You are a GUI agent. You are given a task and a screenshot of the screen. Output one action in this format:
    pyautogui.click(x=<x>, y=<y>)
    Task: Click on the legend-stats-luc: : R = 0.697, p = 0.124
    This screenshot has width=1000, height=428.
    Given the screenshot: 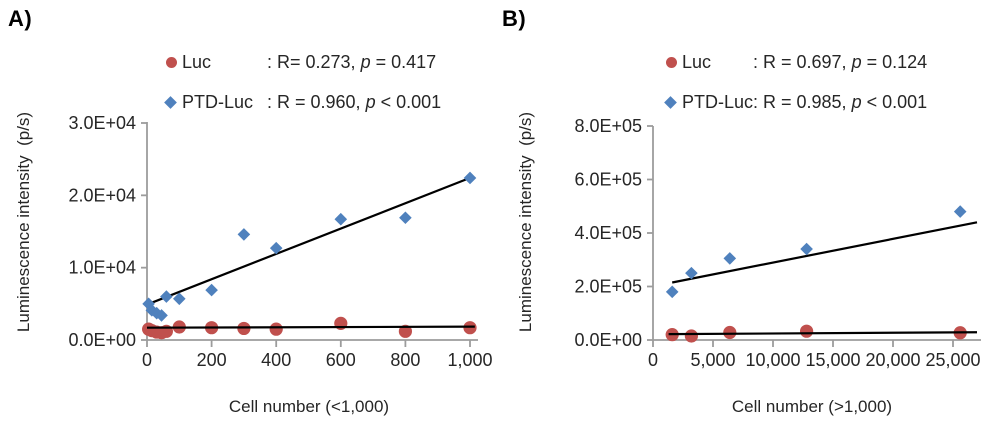 What is the action you would take?
    pyautogui.click(x=840, y=62)
    